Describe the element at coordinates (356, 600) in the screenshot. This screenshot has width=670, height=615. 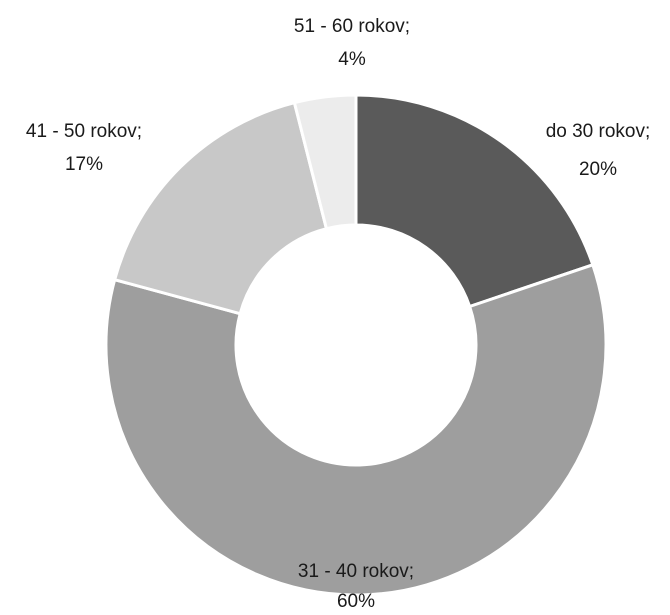
I see `slice-value-label: 60%` at that location.